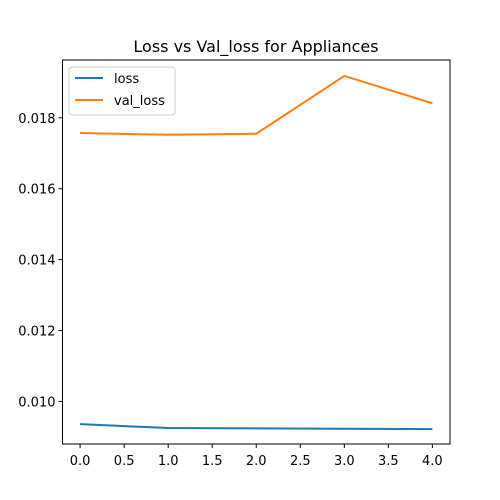 The width and height of the screenshot is (500, 500). I want to click on x-tick-label: 3.0, so click(344, 461).